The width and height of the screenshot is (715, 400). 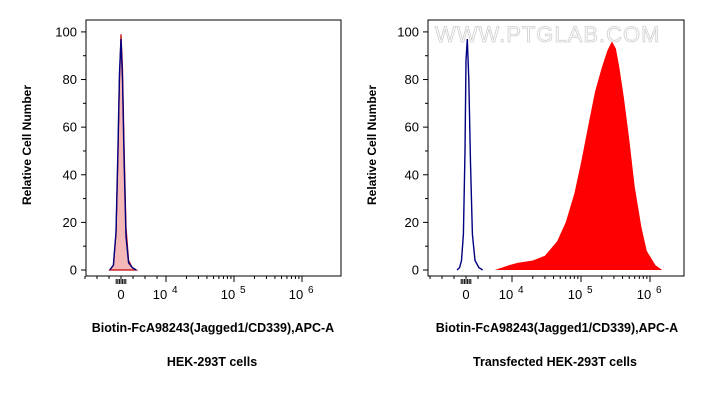 What do you see at coordinates (228, 294) in the screenshot?
I see `left-x-tick-label-105: 10` at bounding box center [228, 294].